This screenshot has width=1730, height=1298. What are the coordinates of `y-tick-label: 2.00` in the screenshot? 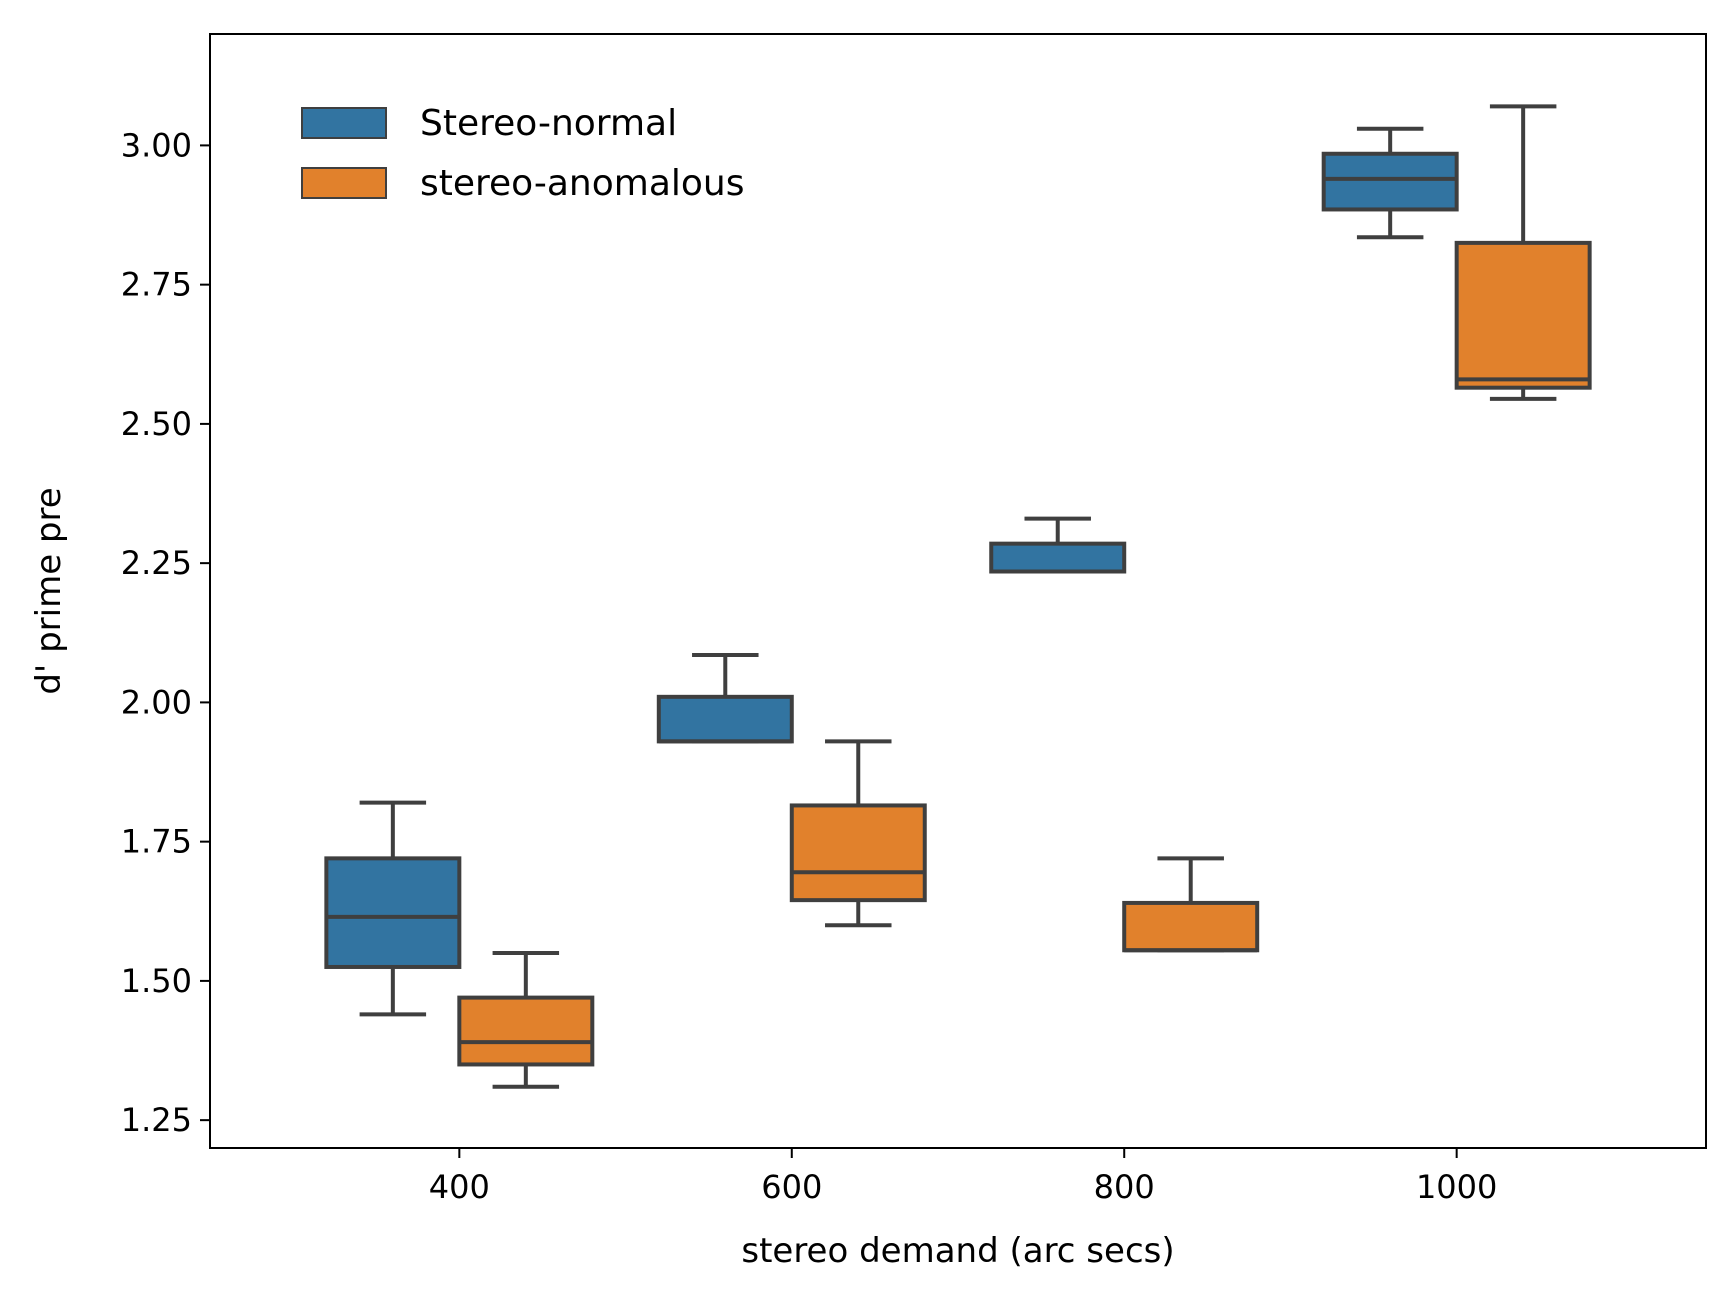 It's located at (156, 702).